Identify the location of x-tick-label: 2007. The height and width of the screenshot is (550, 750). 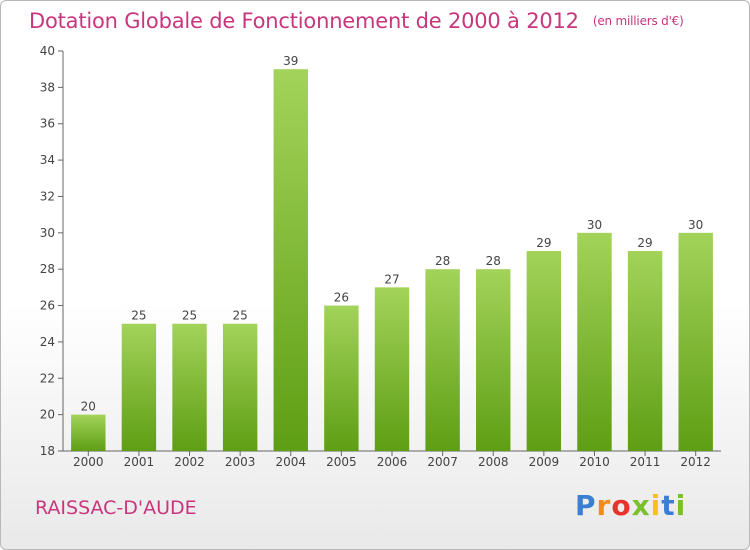
(442, 462).